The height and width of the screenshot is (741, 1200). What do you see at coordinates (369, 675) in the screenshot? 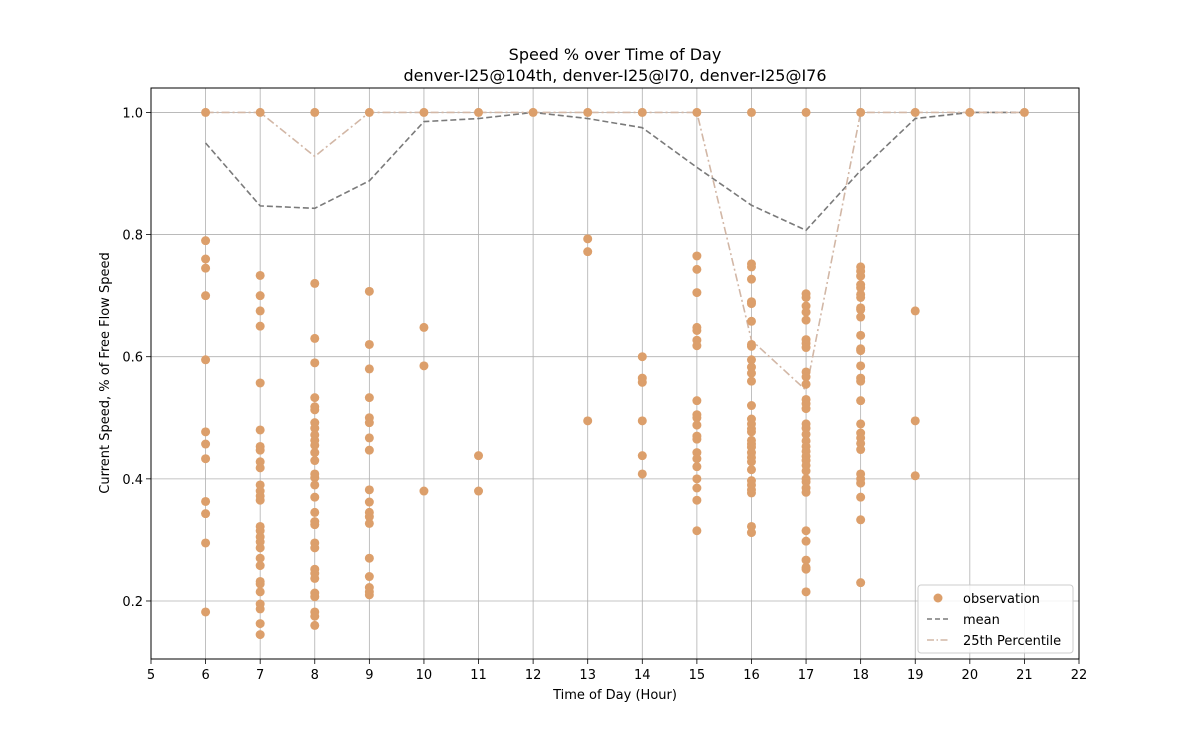
I see `x-tick-label: 9` at bounding box center [369, 675].